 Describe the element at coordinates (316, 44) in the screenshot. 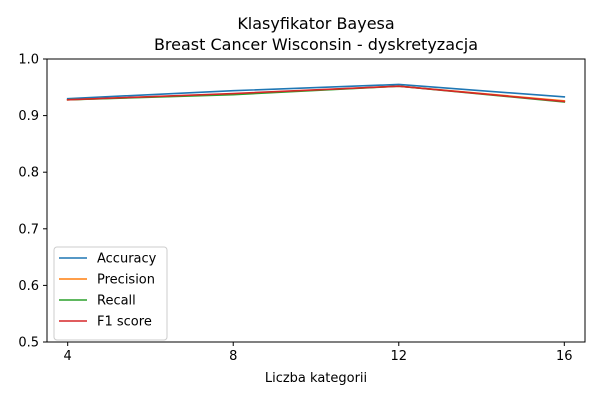

I see `chart-subtitle: Breast Cancer Wisconsin - dyskretyzacja` at that location.